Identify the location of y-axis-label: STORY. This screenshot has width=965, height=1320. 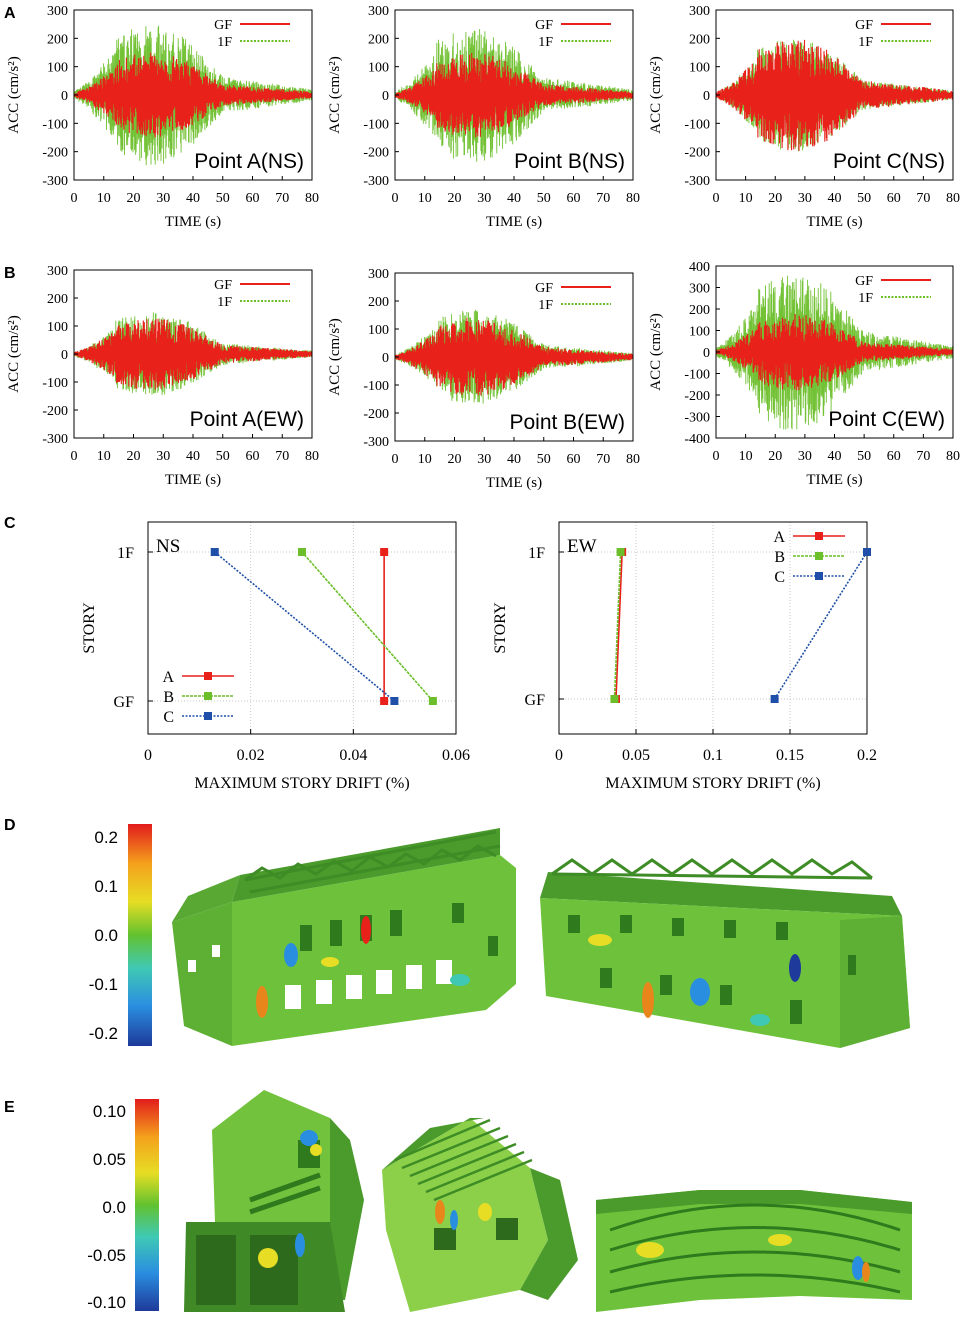
(500, 628).